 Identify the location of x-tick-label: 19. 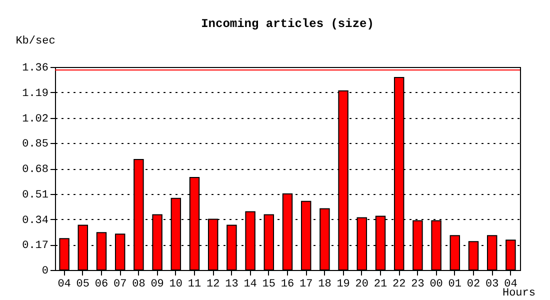
(343, 284).